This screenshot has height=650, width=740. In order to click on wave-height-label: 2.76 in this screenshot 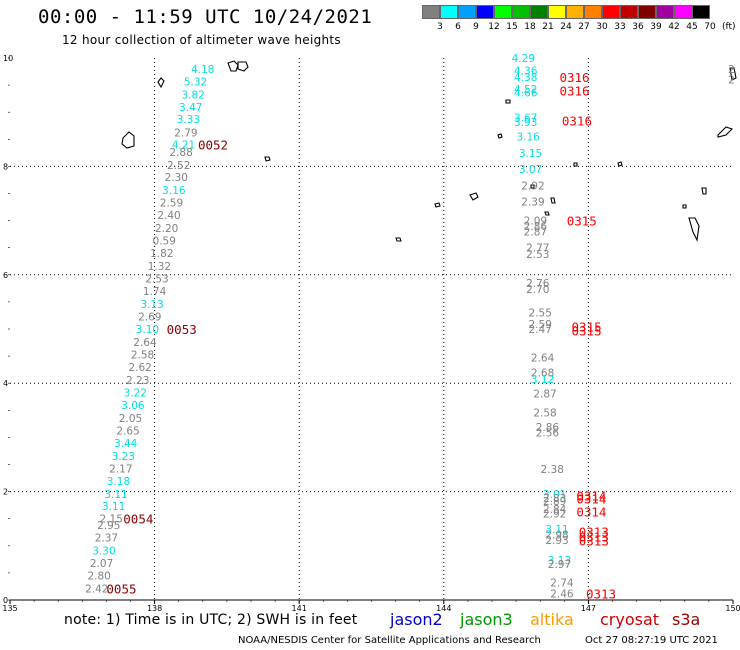, I will do `click(538, 284)`.